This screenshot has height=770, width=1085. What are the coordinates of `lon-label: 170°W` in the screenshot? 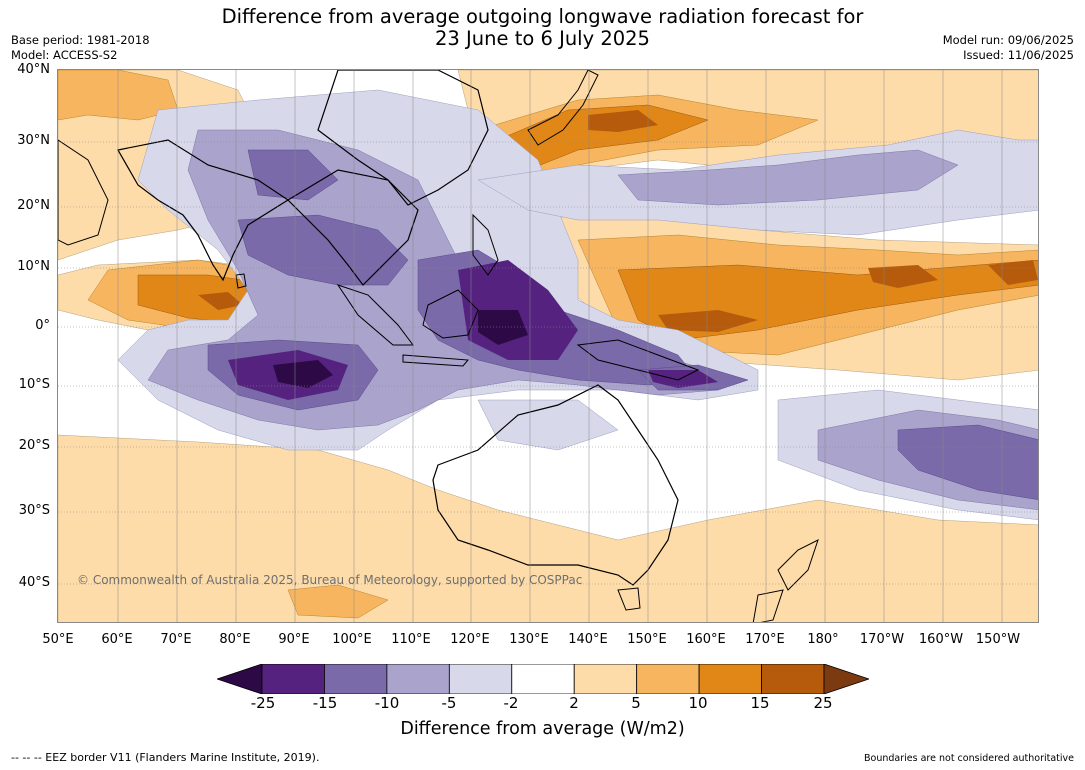 It's located at (882, 639).